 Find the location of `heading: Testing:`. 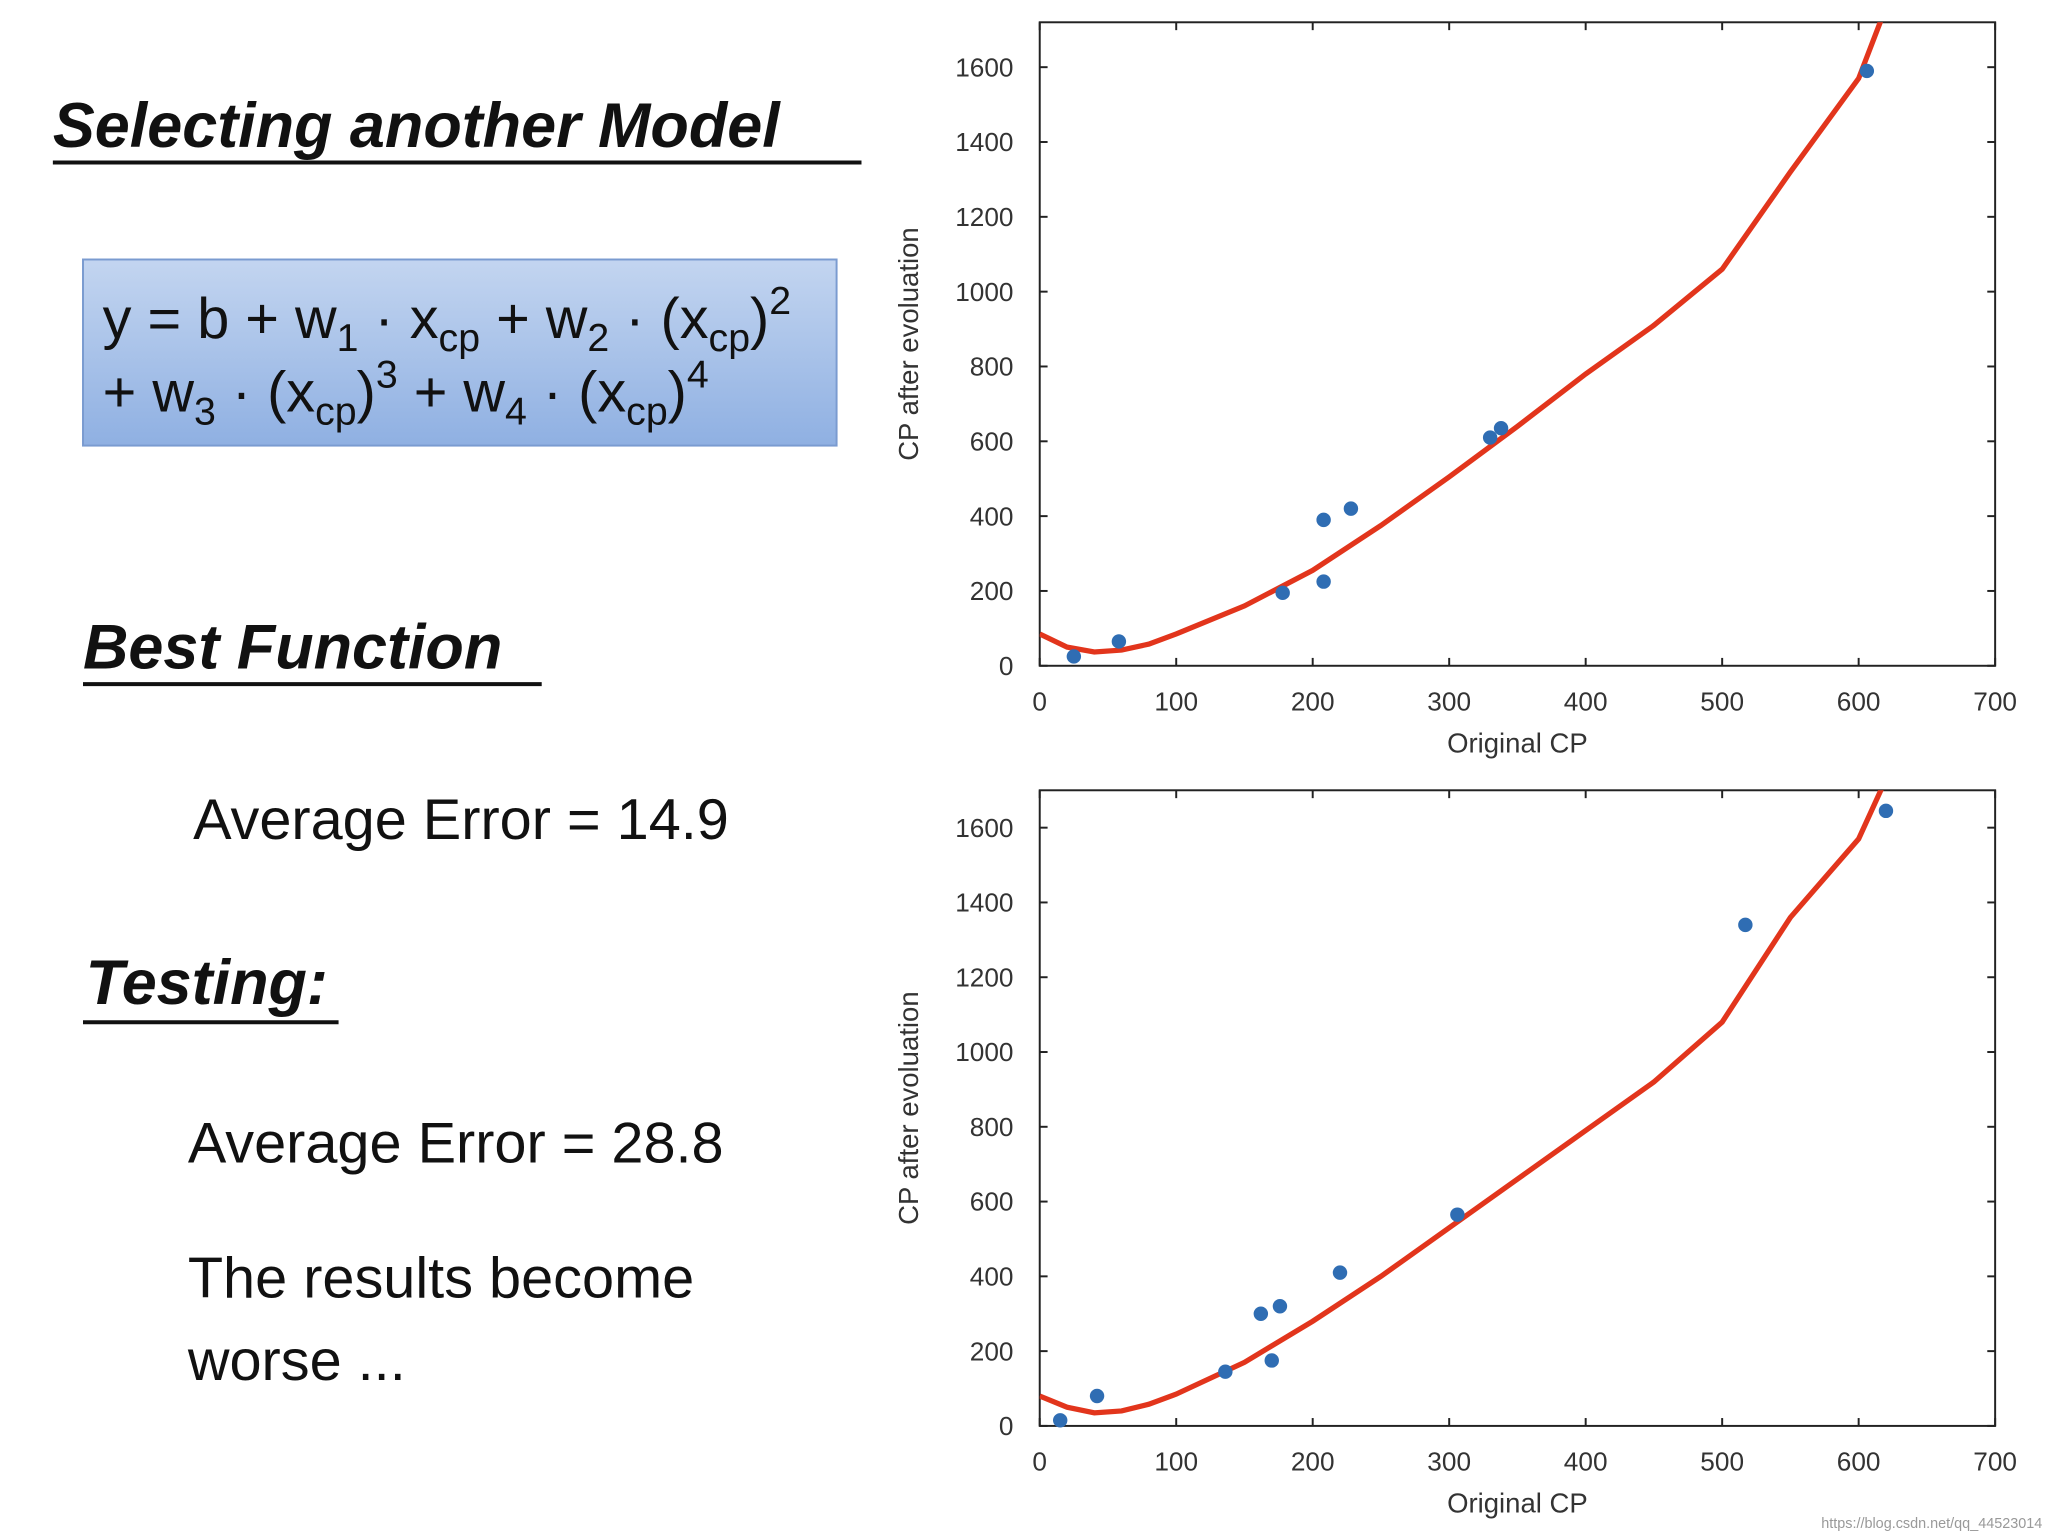

heading: Testing: is located at coordinates (207, 983).